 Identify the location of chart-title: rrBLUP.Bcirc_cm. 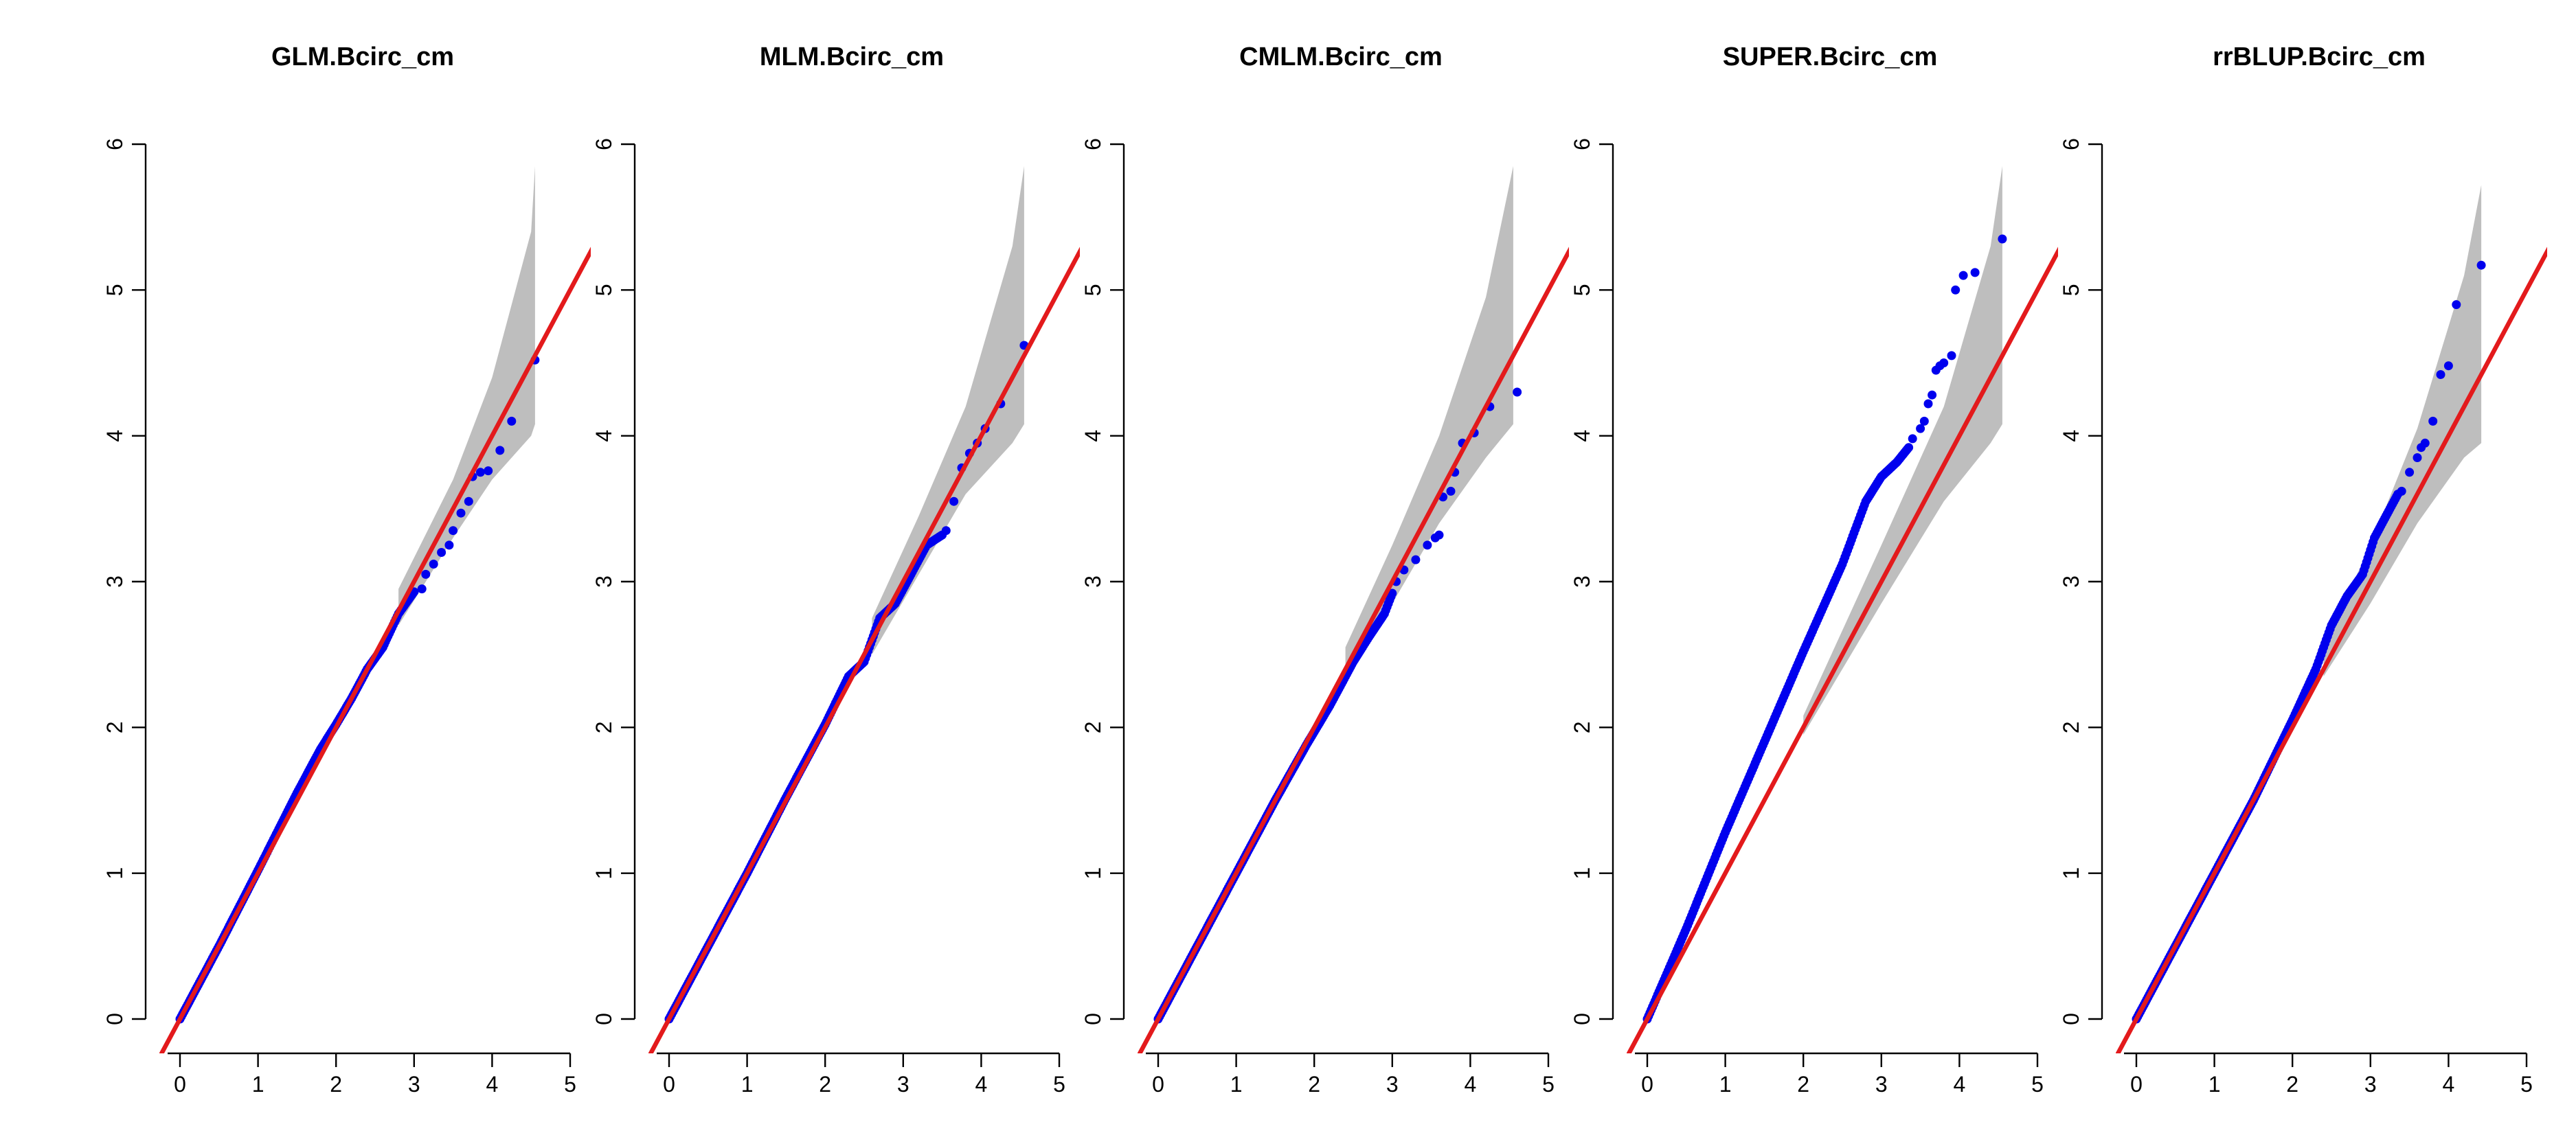
(2319, 57).